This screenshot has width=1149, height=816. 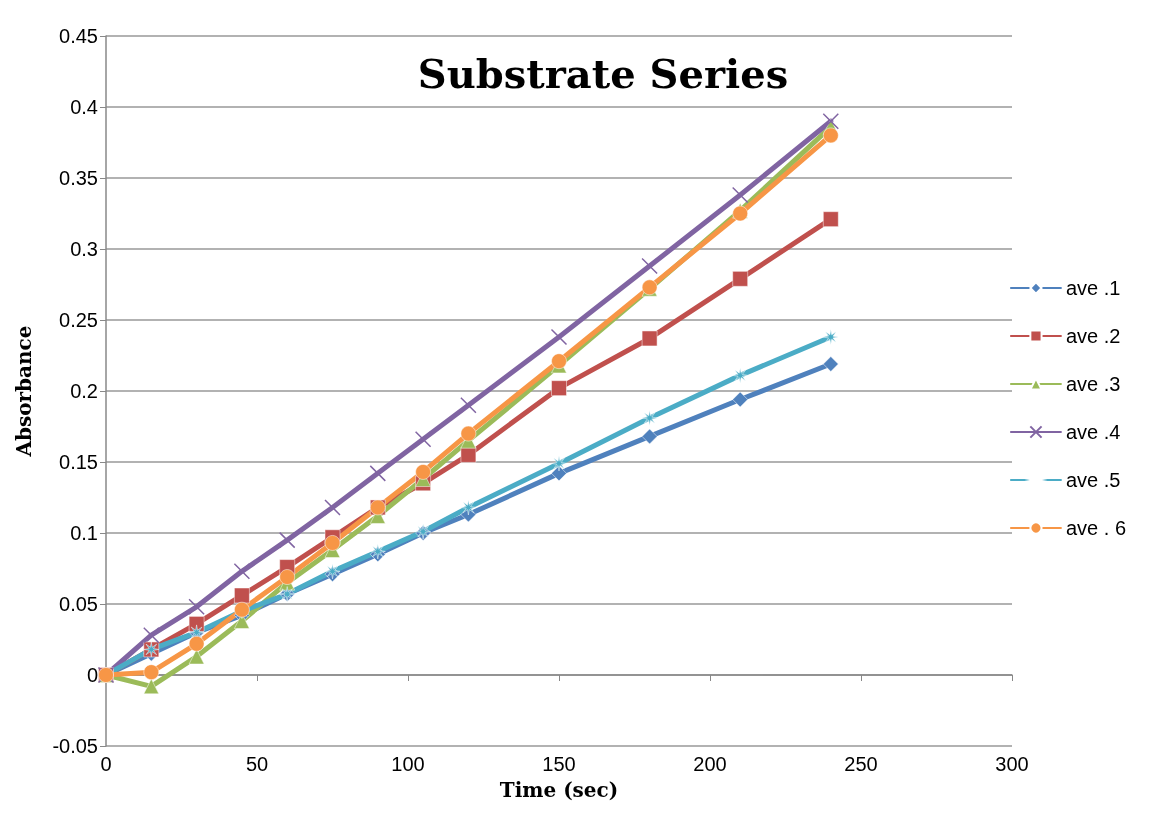 What do you see at coordinates (84, 107) in the screenshot?
I see `y-tick-label: 0.4` at bounding box center [84, 107].